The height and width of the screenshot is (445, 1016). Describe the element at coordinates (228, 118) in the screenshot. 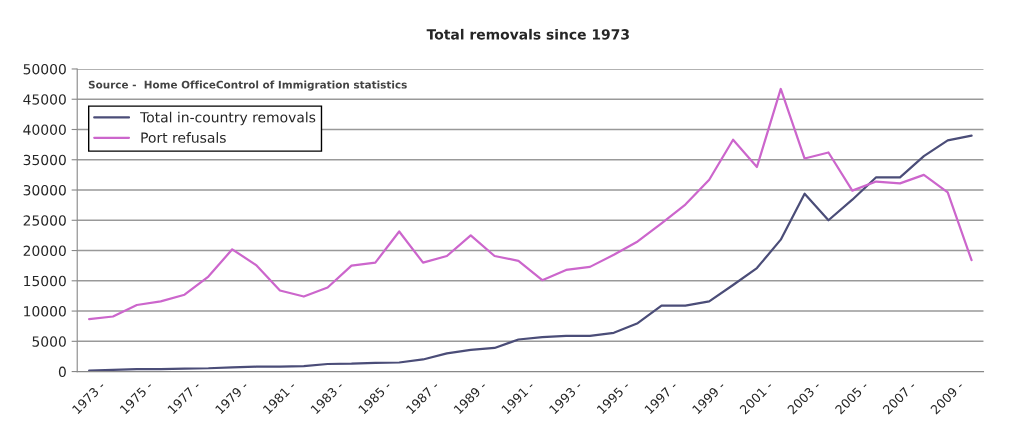

I see `legend-label: Total in-country removals` at that location.